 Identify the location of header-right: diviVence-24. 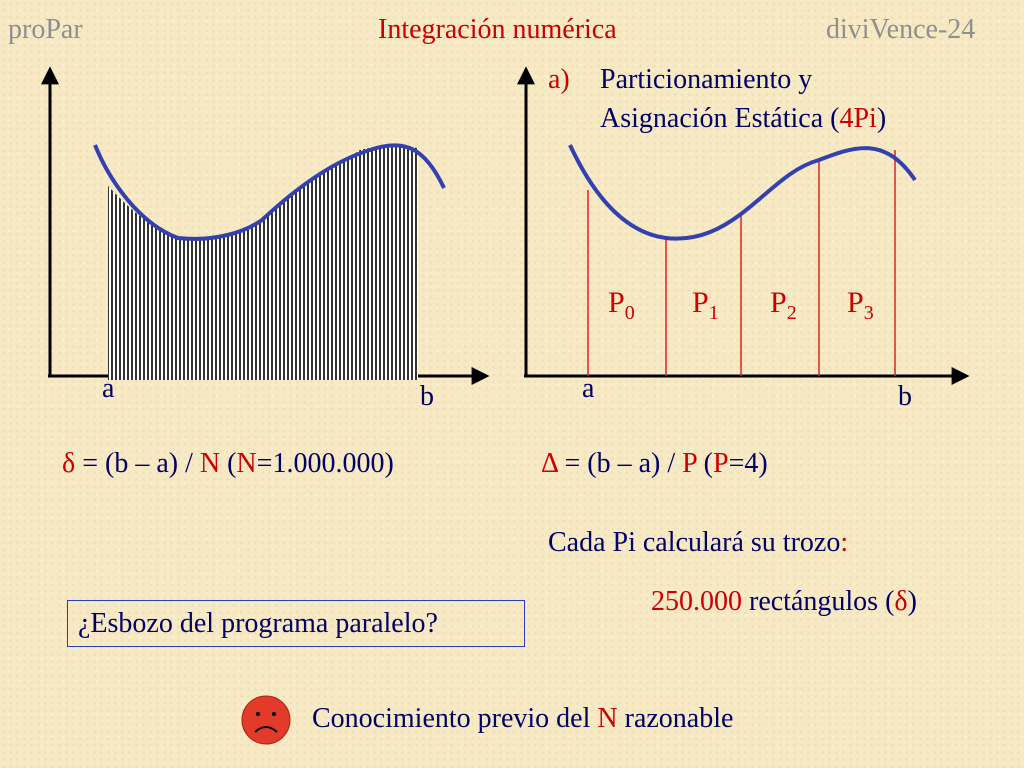
(901, 29).